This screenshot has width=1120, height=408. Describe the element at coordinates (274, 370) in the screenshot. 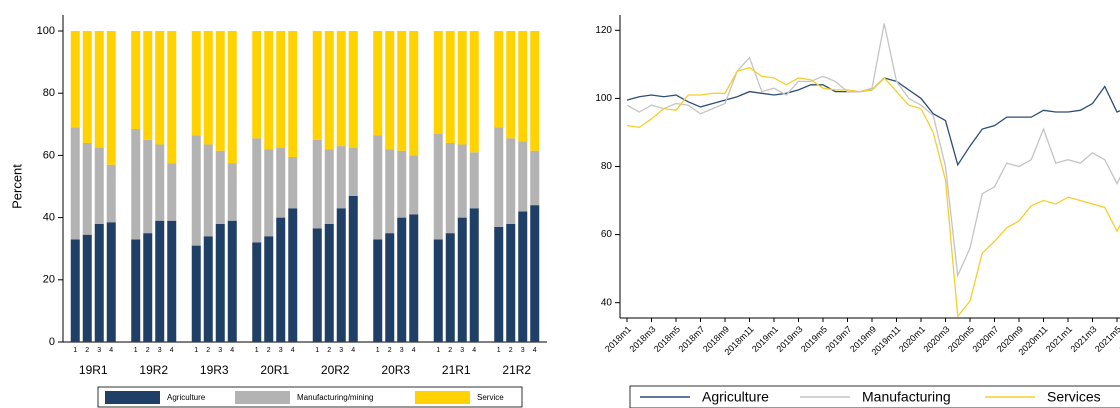

I see `group-label: 20R1` at that location.